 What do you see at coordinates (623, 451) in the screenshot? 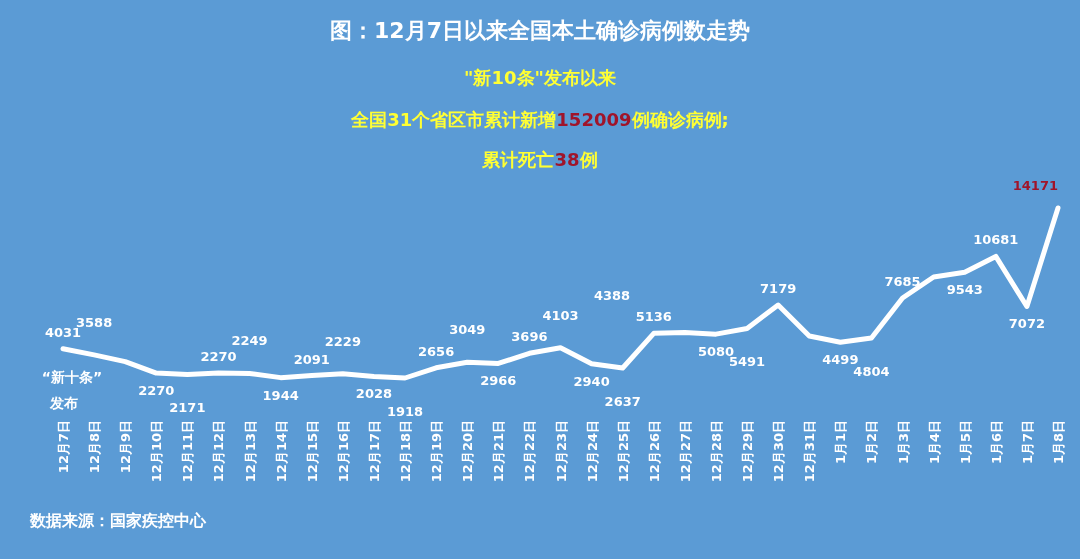
I see `x-tick-label: 12月25日` at bounding box center [623, 451].